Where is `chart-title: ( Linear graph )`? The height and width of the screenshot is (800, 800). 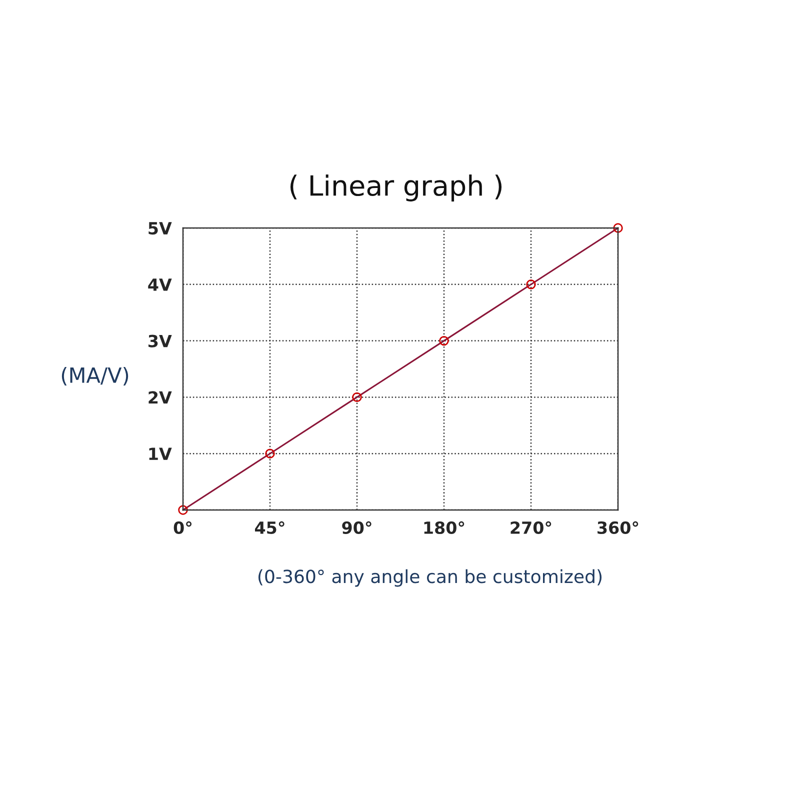 chart-title: ( Linear graph ) is located at coordinates (396, 188).